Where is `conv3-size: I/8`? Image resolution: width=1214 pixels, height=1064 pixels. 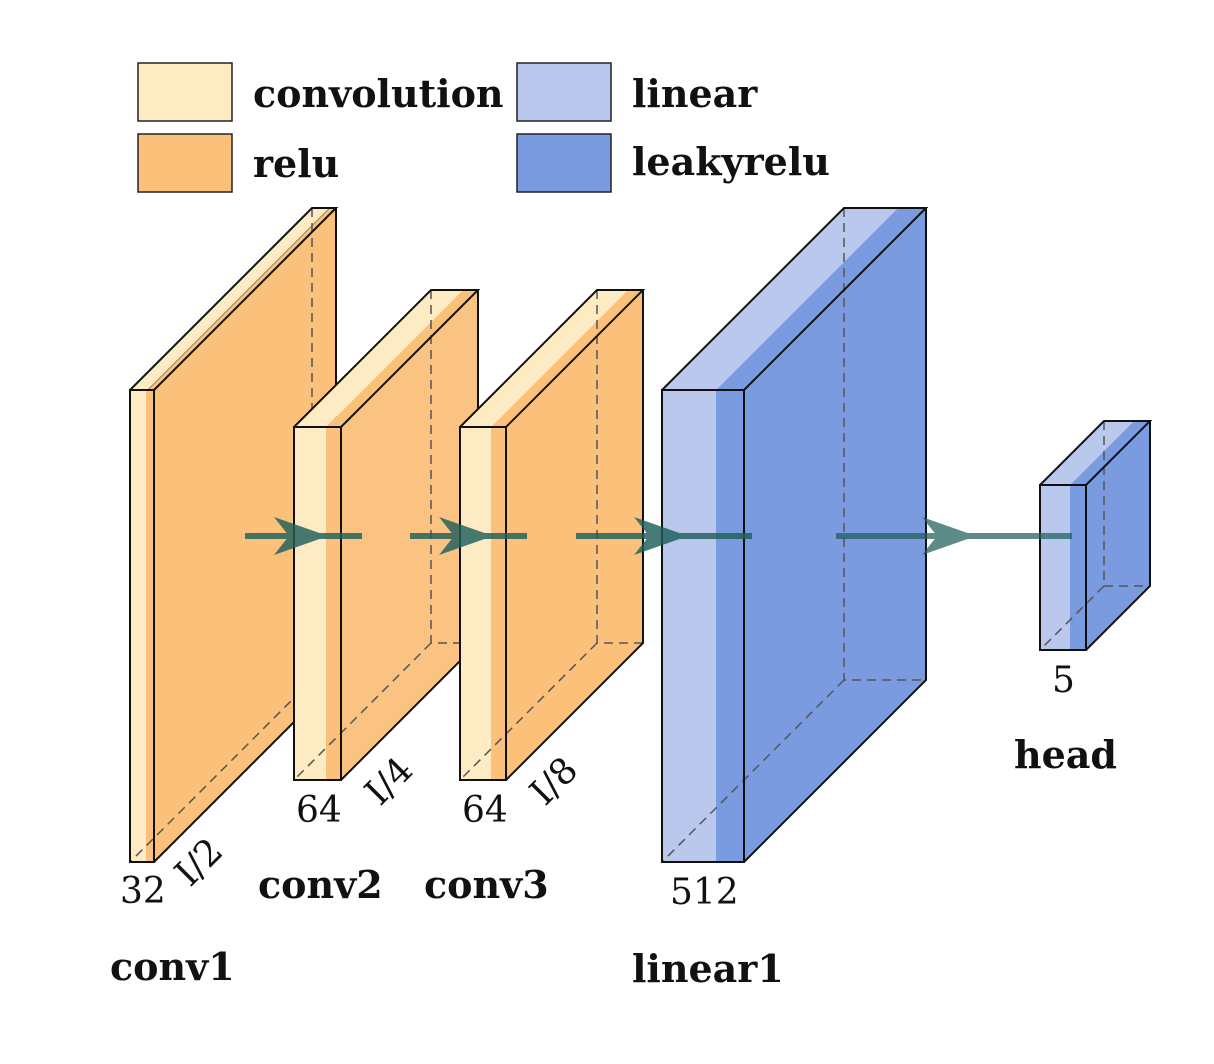 conv3-size: I/8 is located at coordinates (554, 782).